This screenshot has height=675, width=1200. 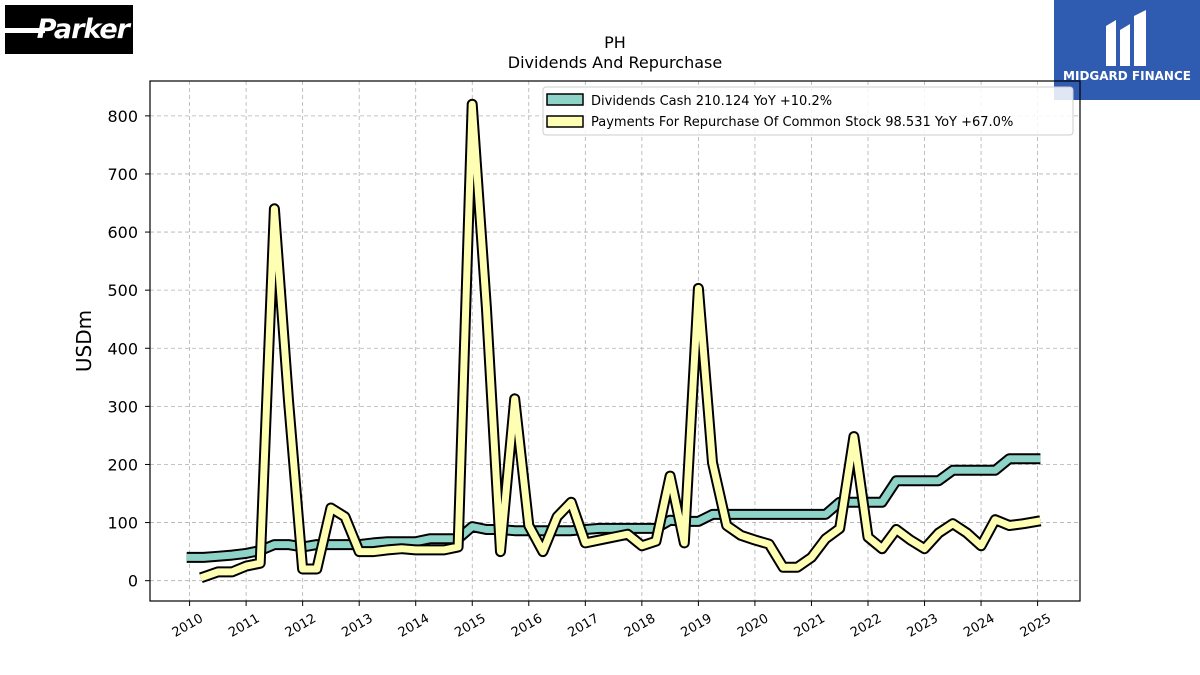 I want to click on x-tick-label: 2012, so click(x=301, y=626).